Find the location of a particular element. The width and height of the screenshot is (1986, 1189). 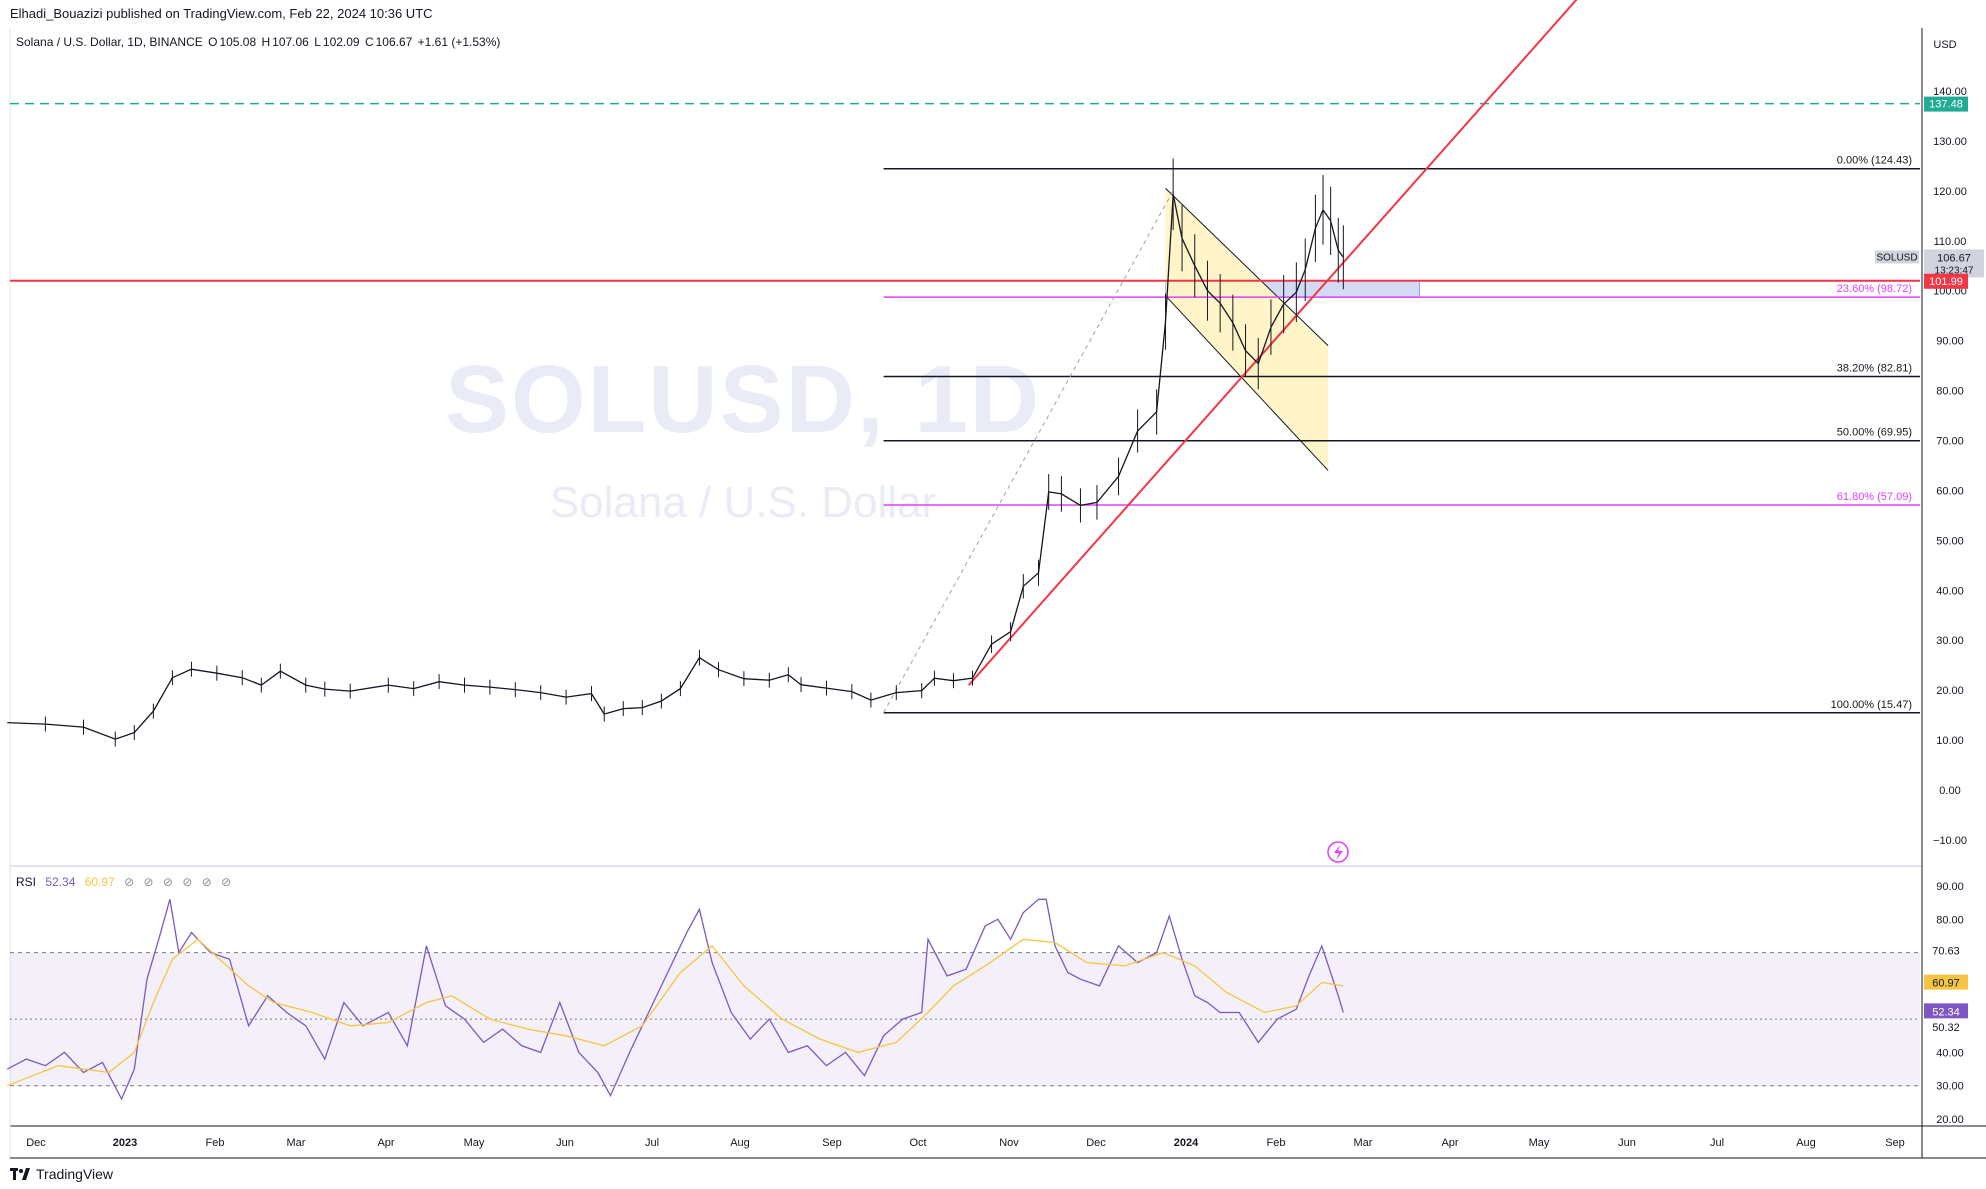

target-badge-value: 137.48 is located at coordinates (1946, 105).